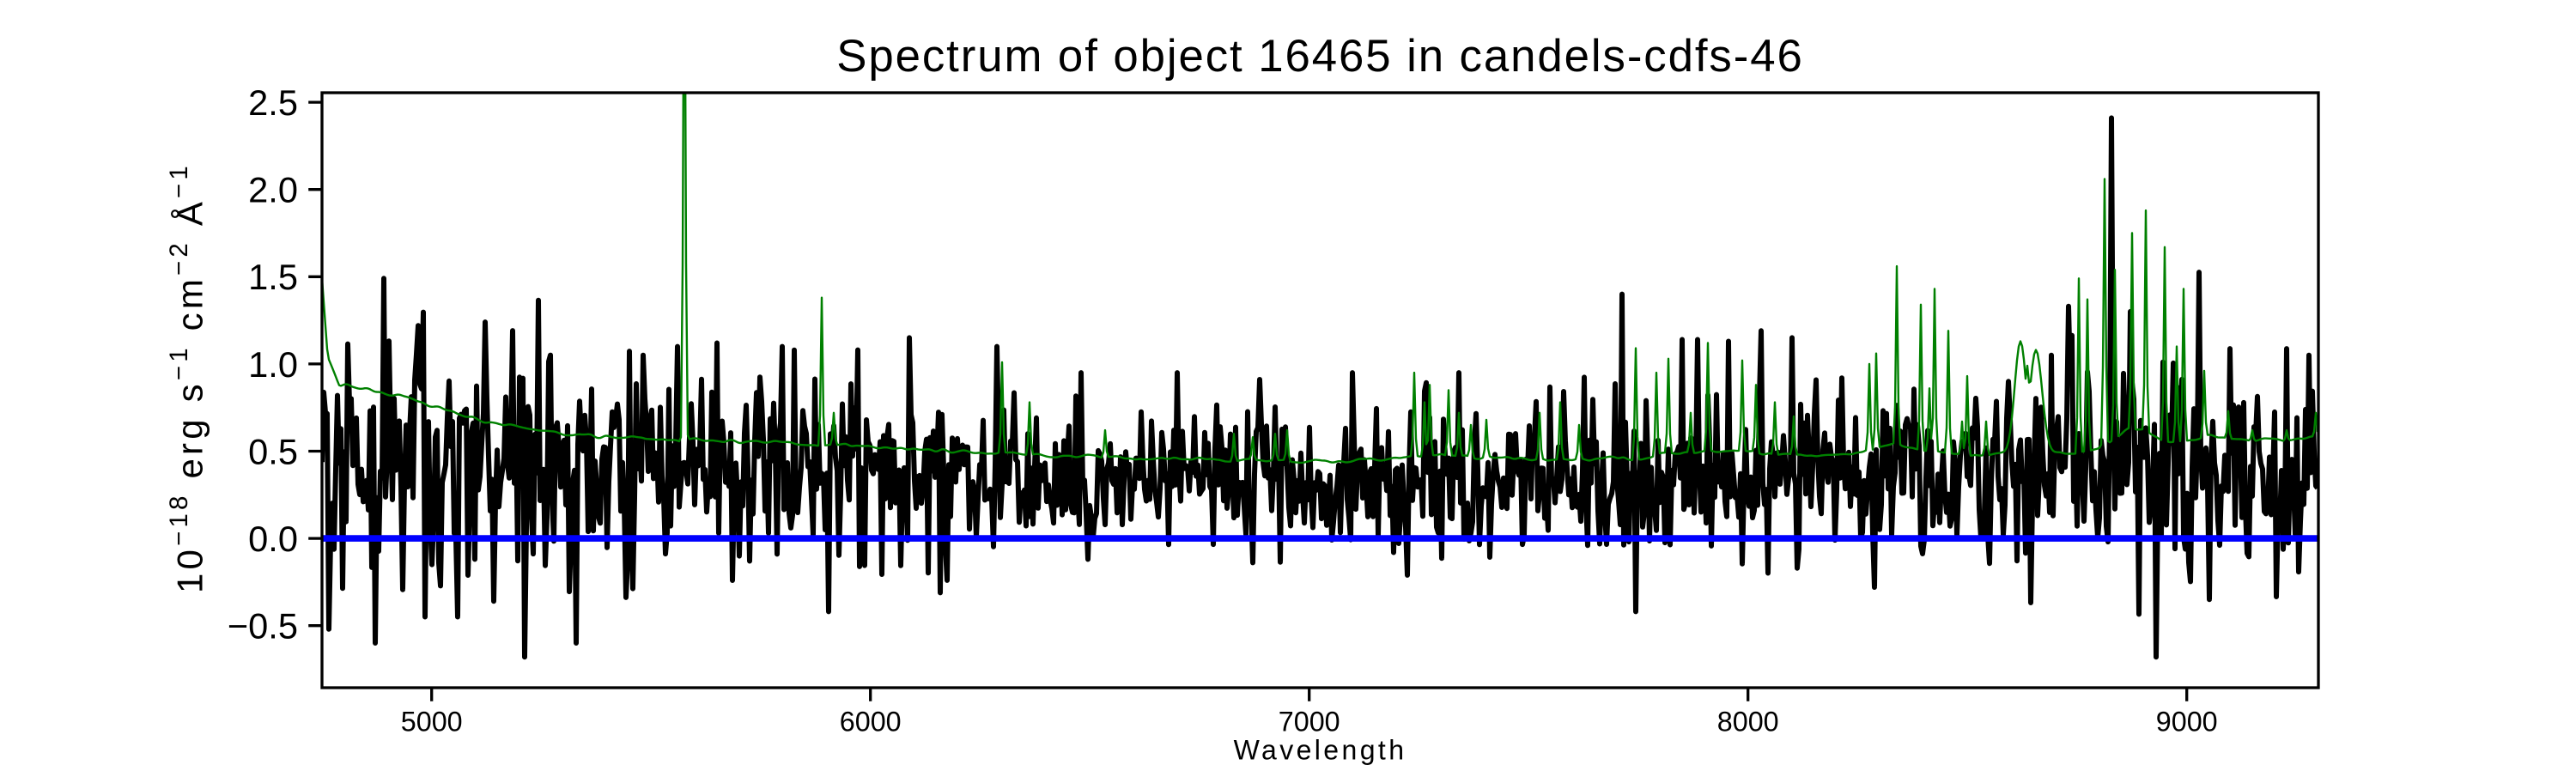 This screenshot has width=2576, height=777. I want to click on svg-text: Wavelength, so click(1320, 749).